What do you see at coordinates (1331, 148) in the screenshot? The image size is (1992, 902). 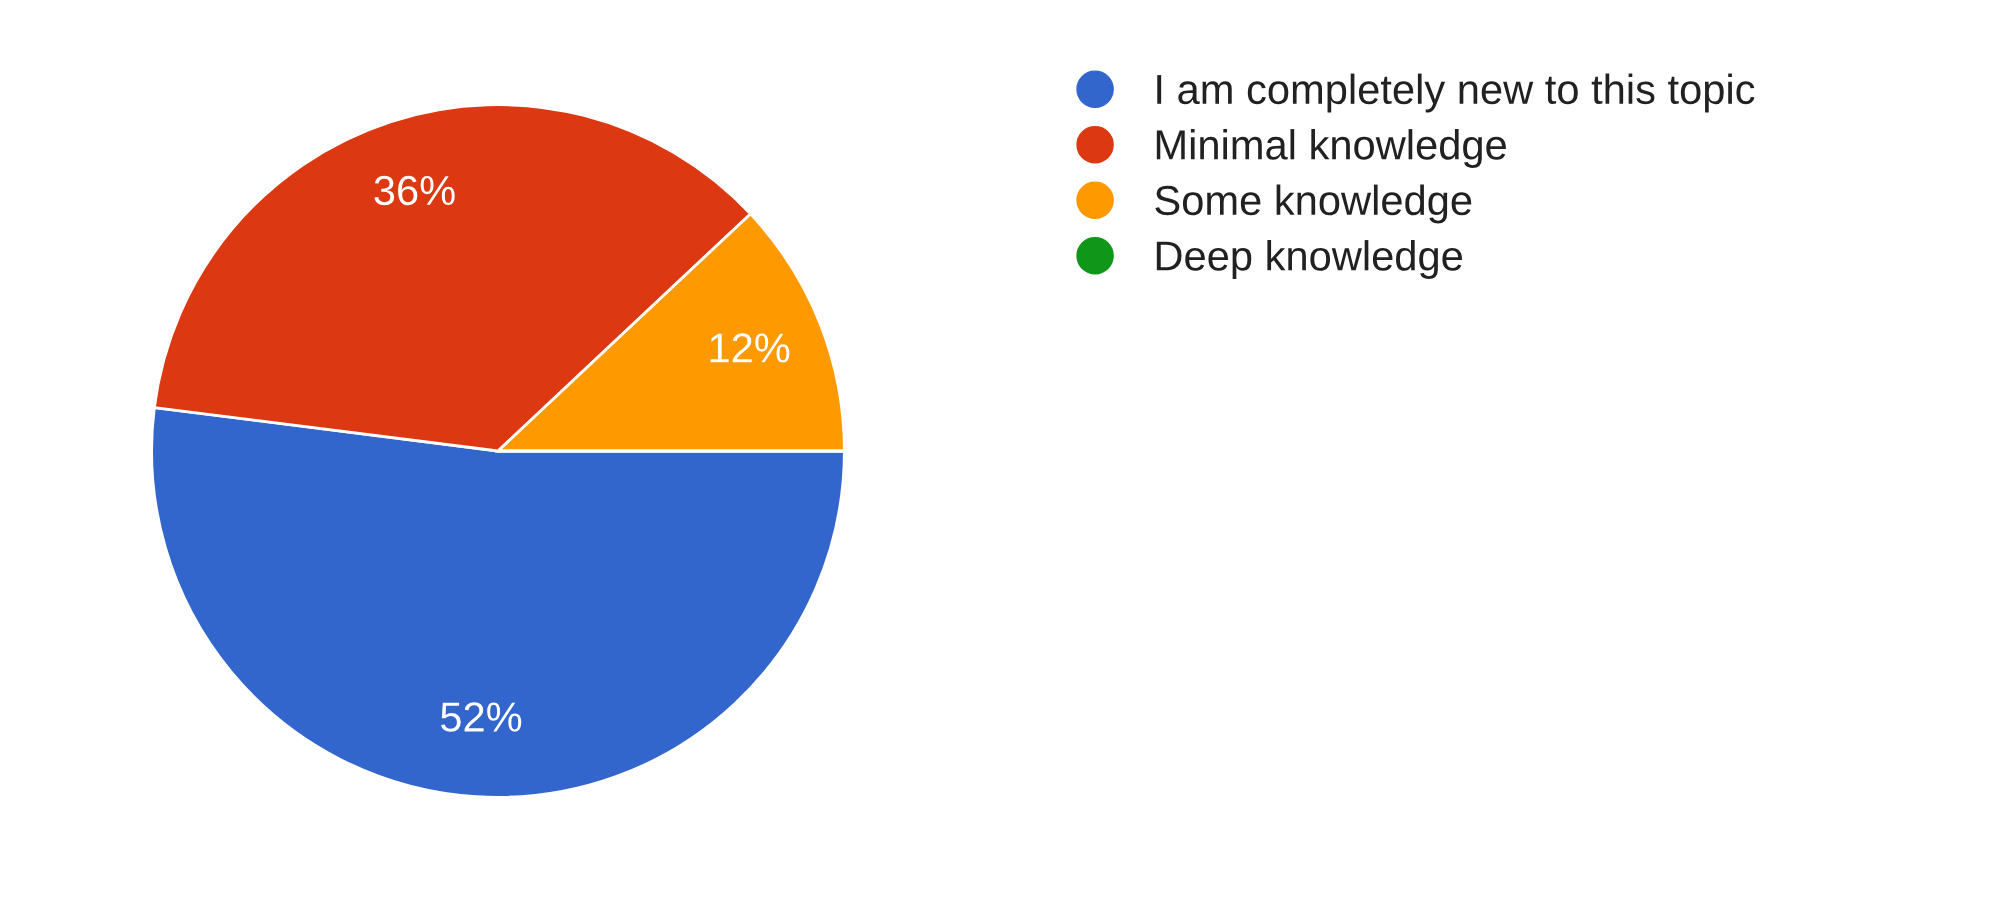 I see `legend-label: Minimal knowledge` at bounding box center [1331, 148].